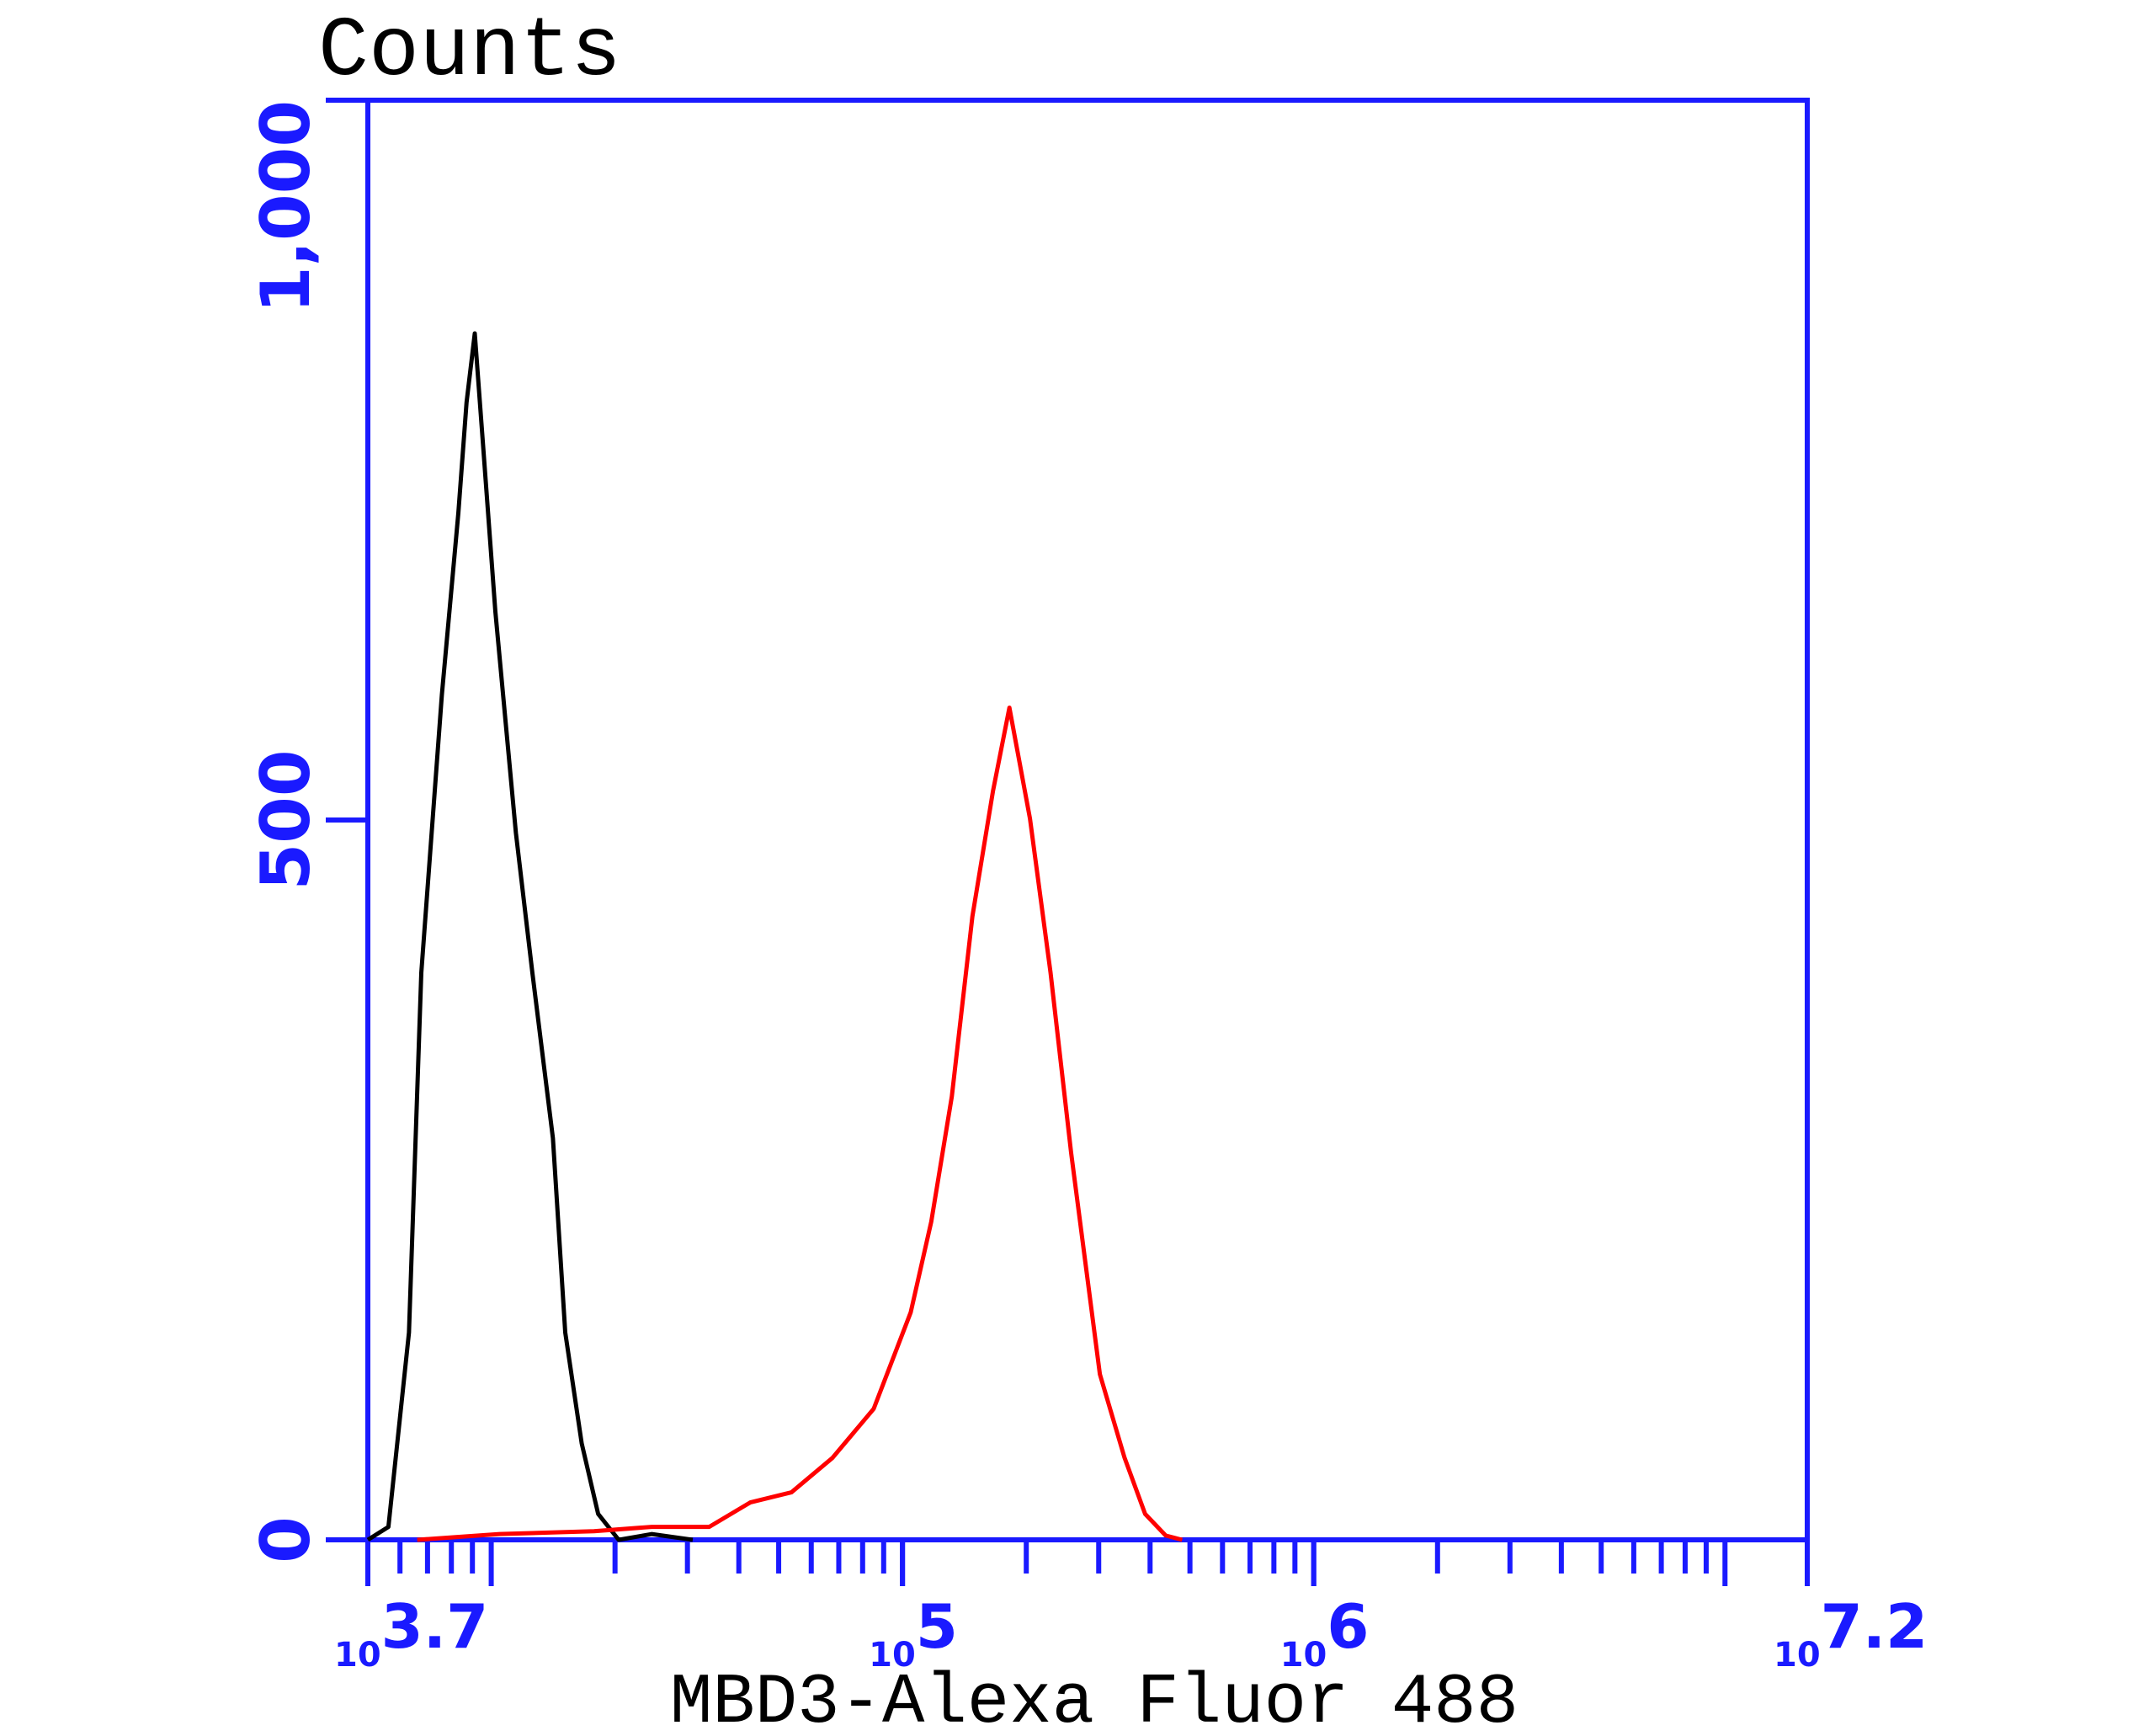  What do you see at coordinates (1325, 1633) in the screenshot?
I see `x-tick-label: 10⁶` at bounding box center [1325, 1633].